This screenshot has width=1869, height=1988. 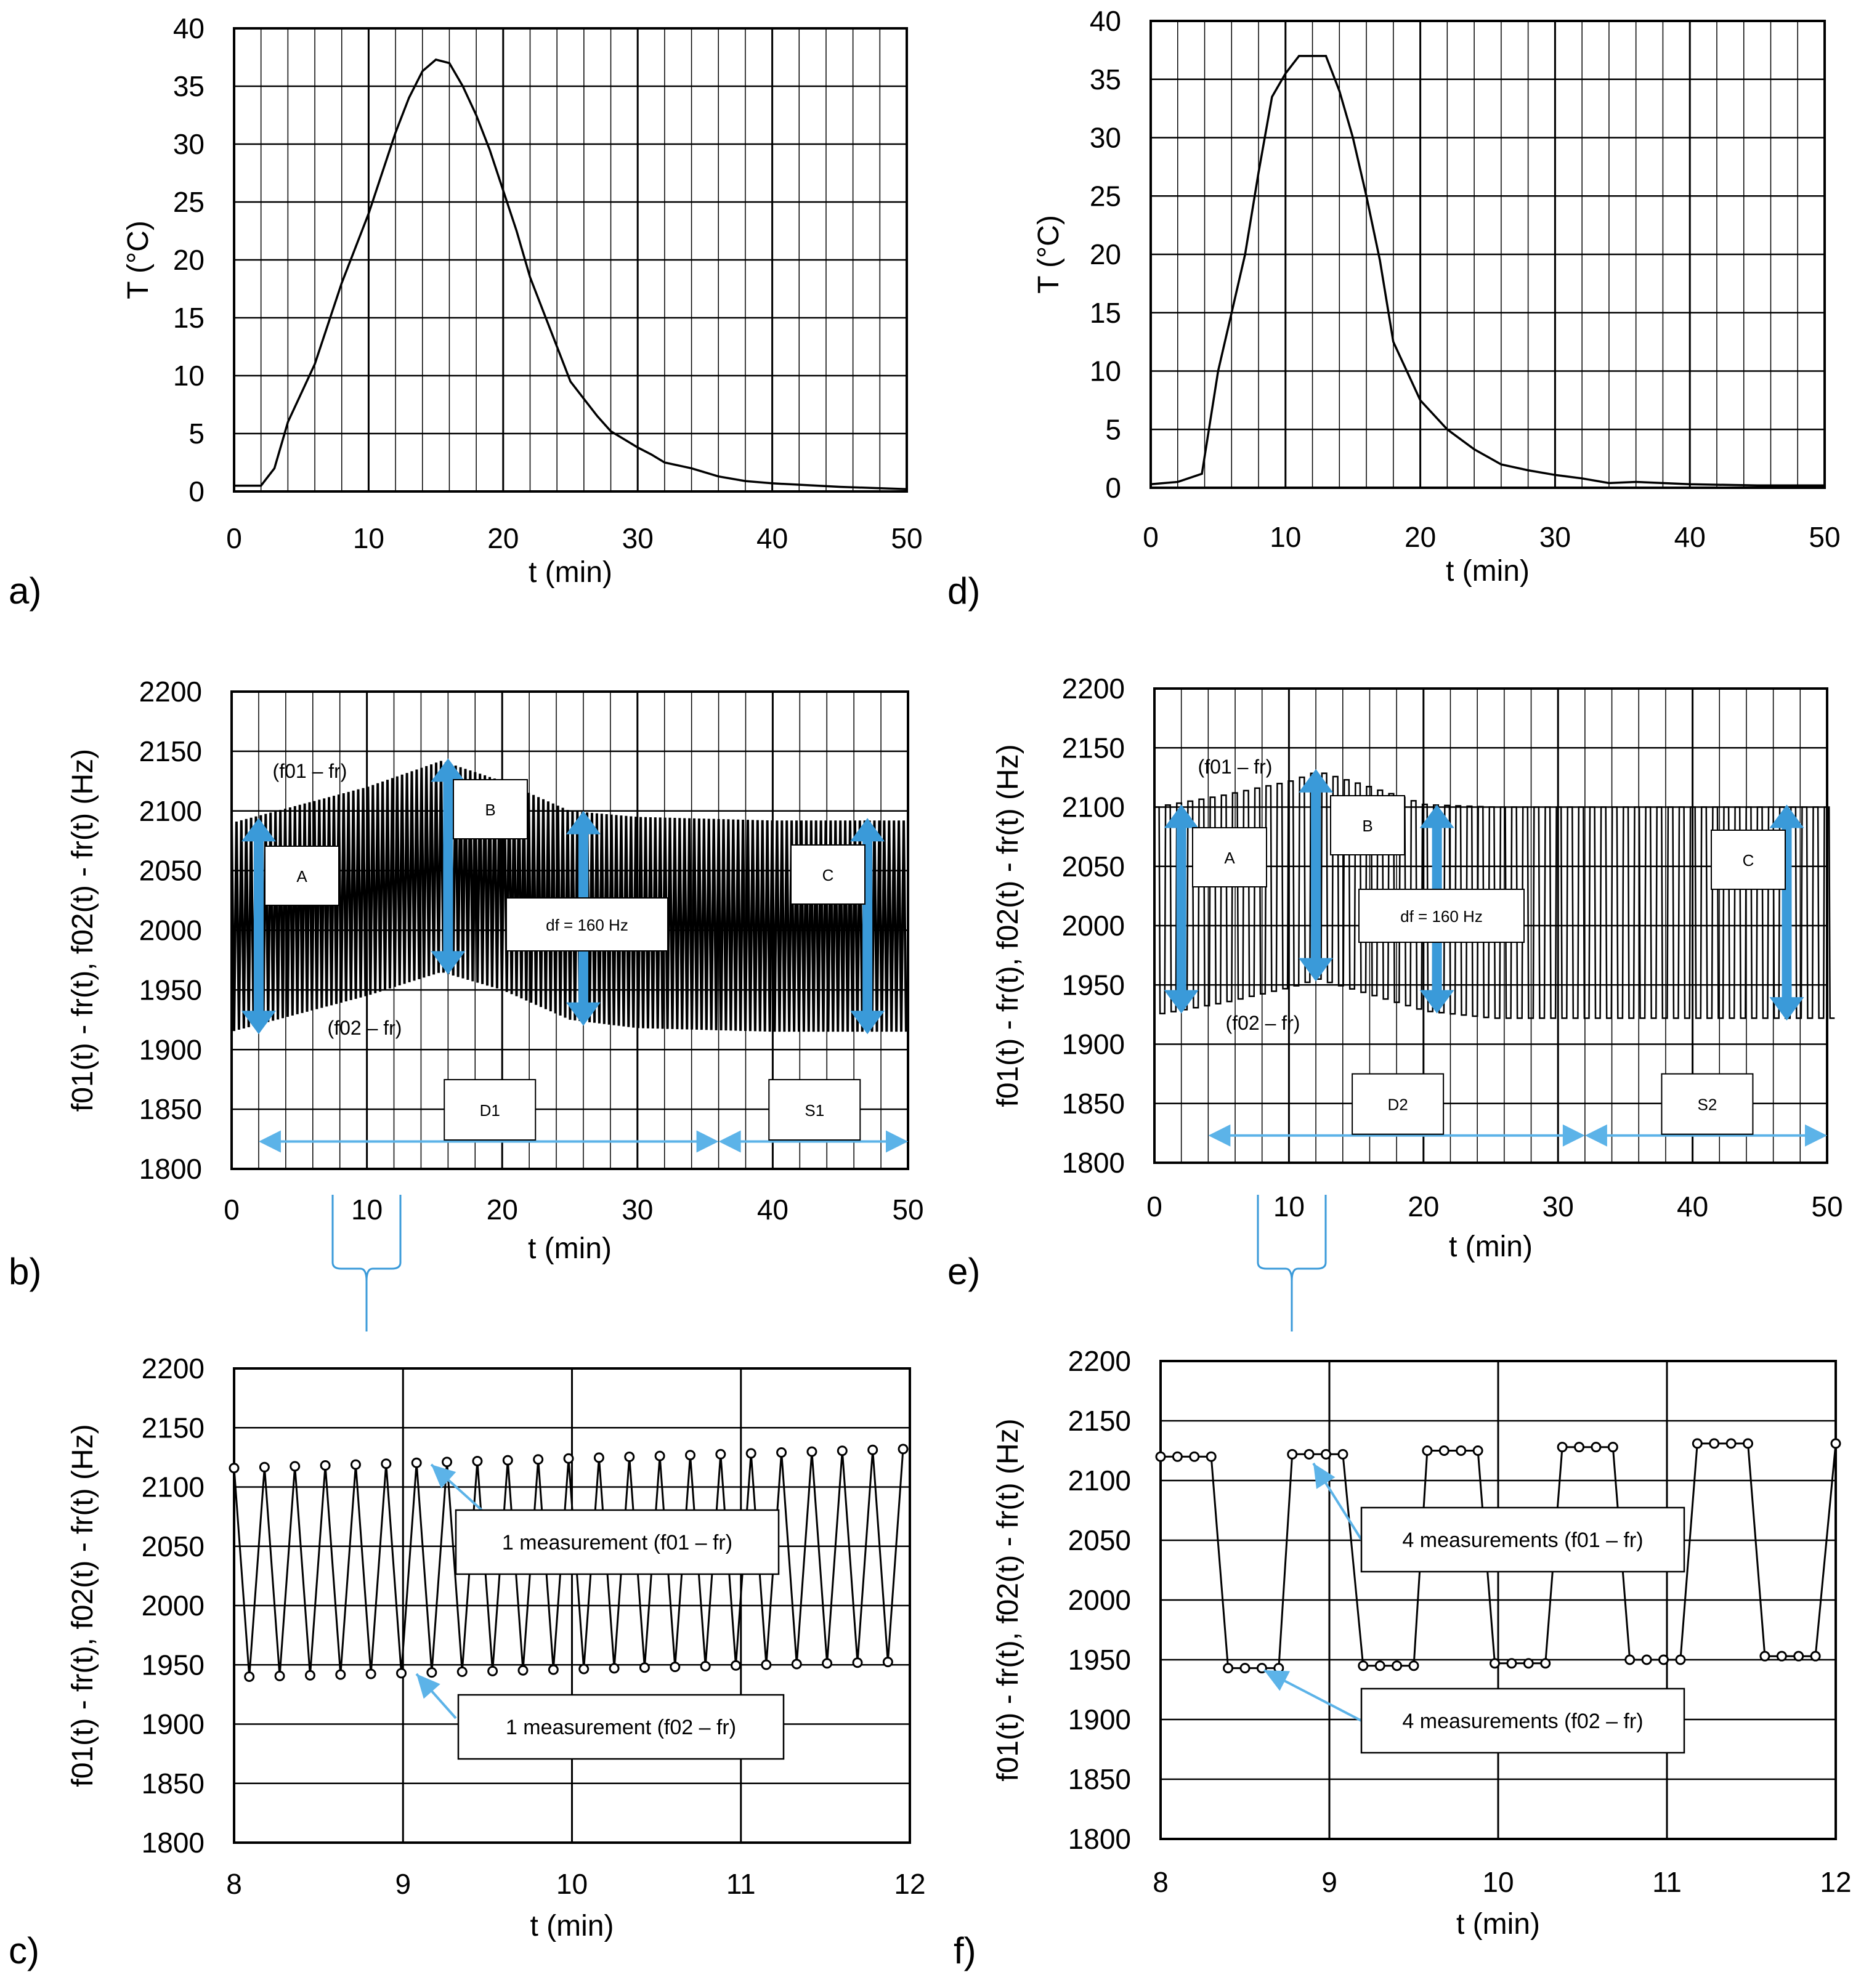 What do you see at coordinates (1748, 860) in the screenshot?
I see `arrow-label-2: C` at bounding box center [1748, 860].